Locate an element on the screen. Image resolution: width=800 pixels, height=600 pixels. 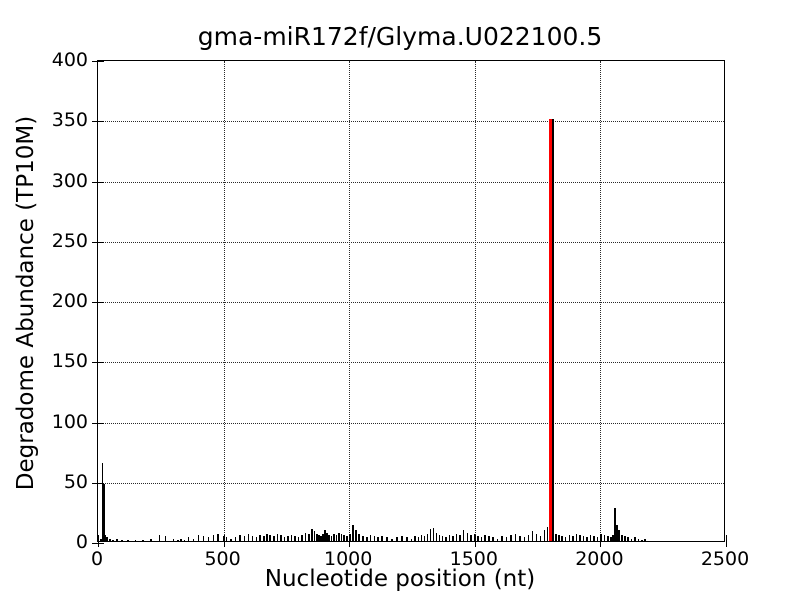
x-axis-ticklabel: 1000 is located at coordinates (348, 559).